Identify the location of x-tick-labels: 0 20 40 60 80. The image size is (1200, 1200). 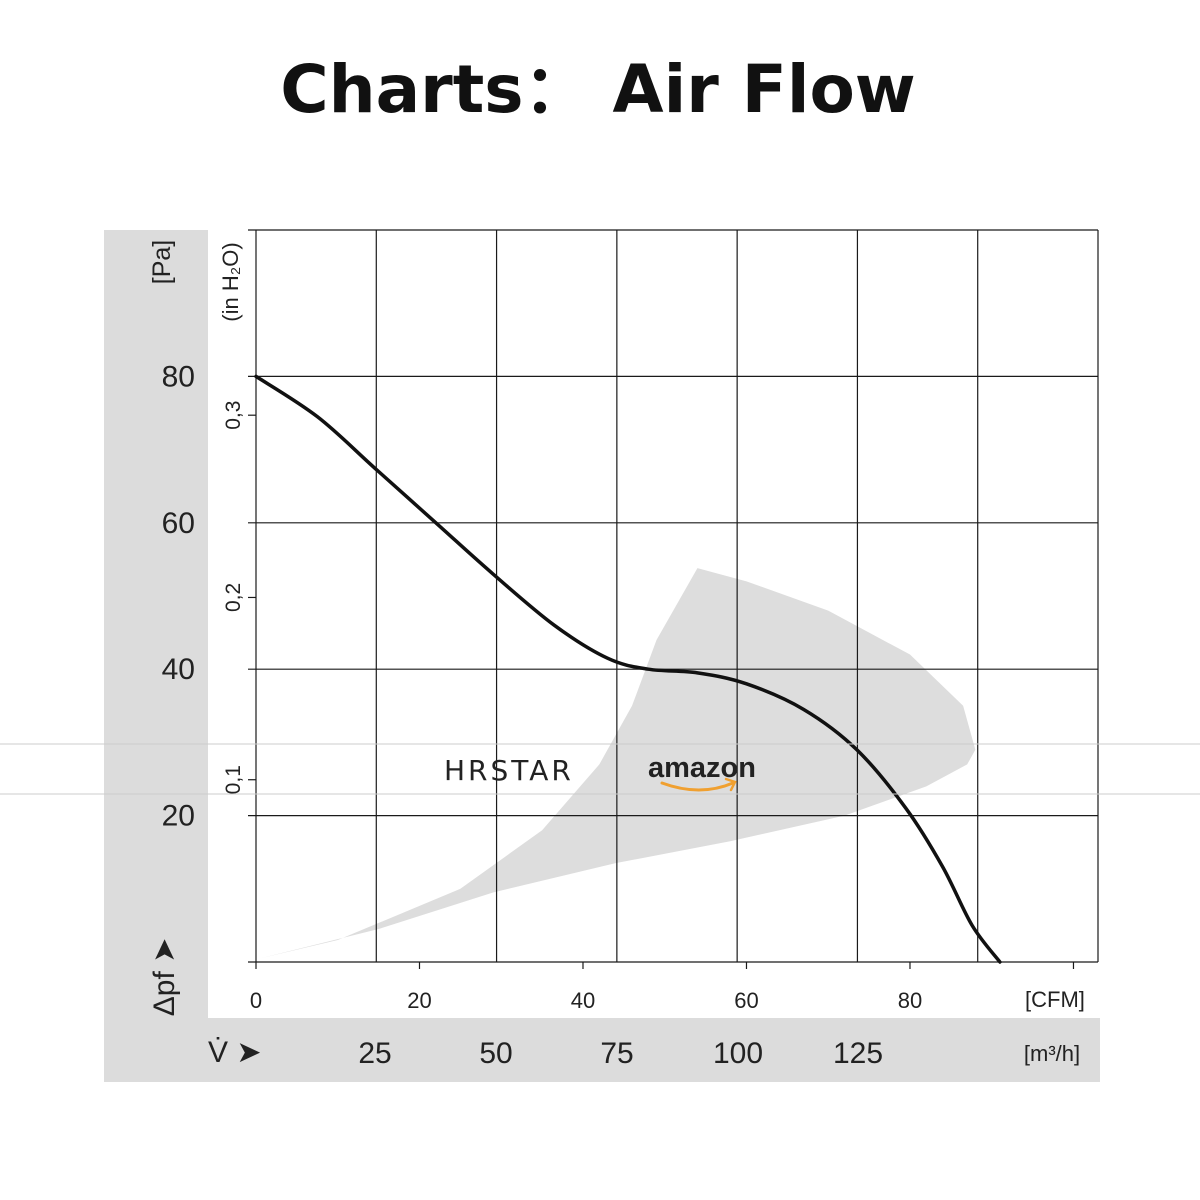
(586, 1000).